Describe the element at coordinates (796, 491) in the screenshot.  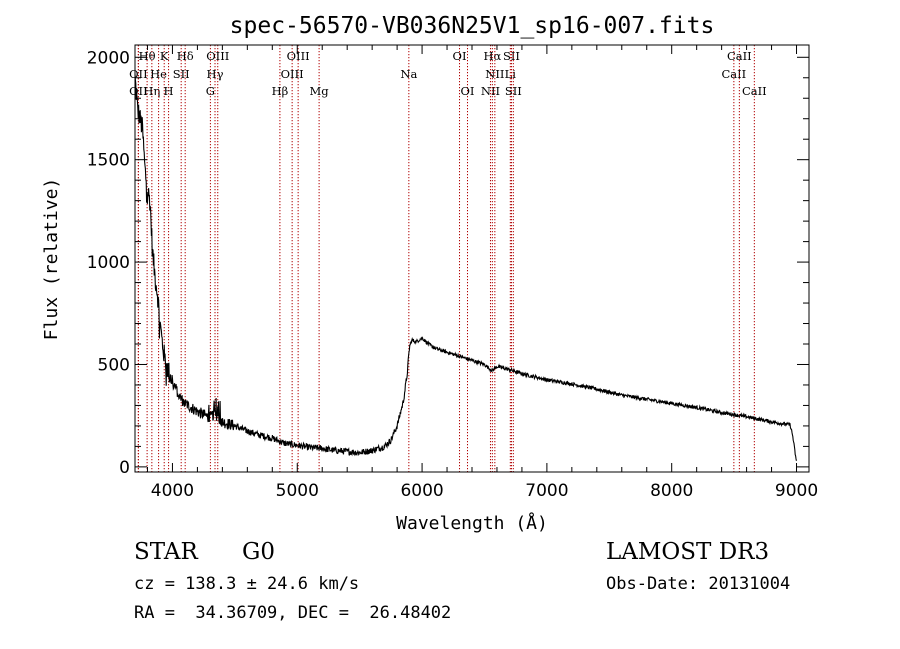
I see `x-tick-label-5: 9000` at that location.